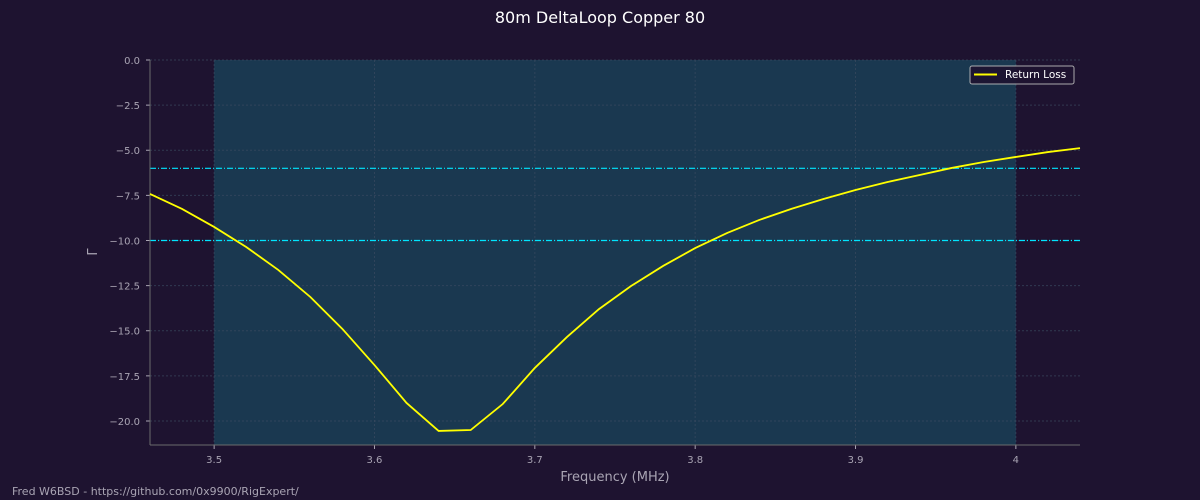 The height and width of the screenshot is (500, 1200). I want to click on x-tick-label: 3.7, so click(535, 460).